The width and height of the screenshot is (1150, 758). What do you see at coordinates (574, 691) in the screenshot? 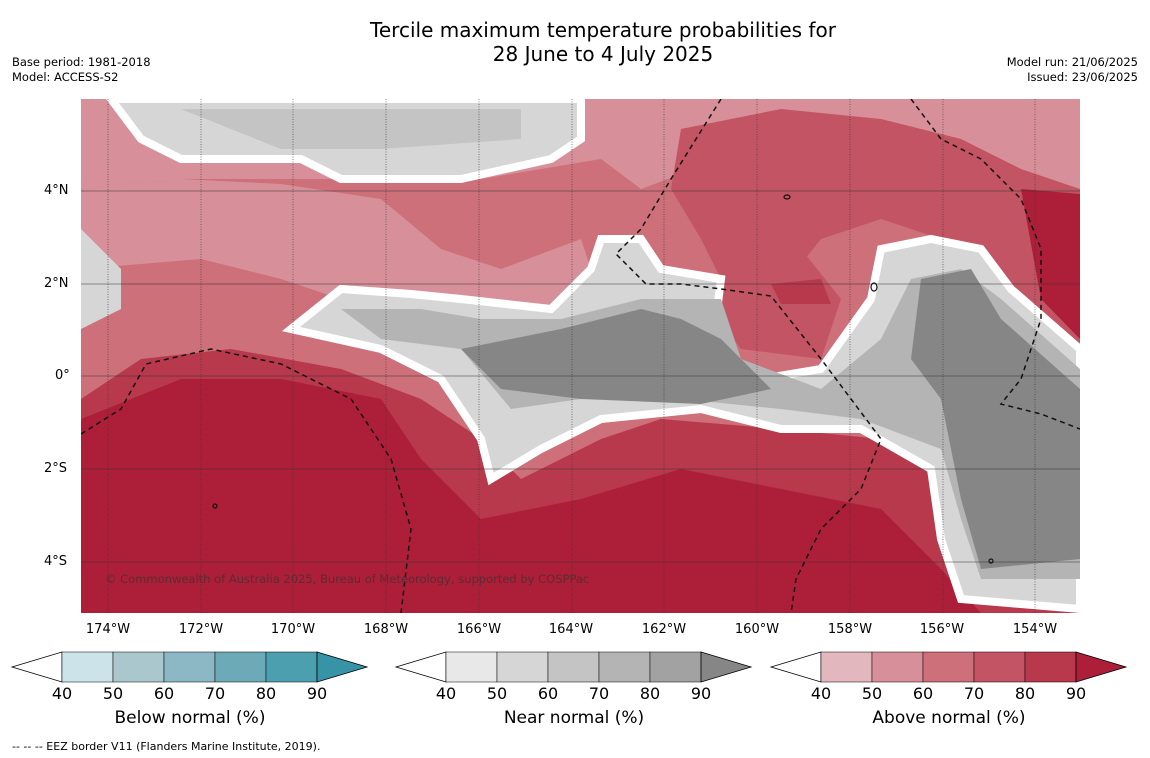
I see `legend-near-normal: Near normal (%) 40 50 60 70 80 90` at bounding box center [574, 691].